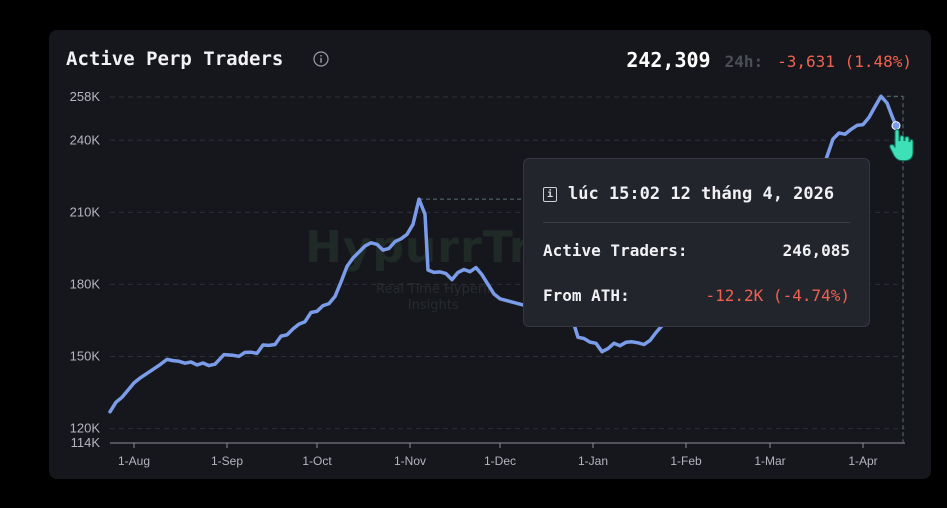  What do you see at coordinates (901, 145) in the screenshot?
I see `hand-pointer-icon` at bounding box center [901, 145].